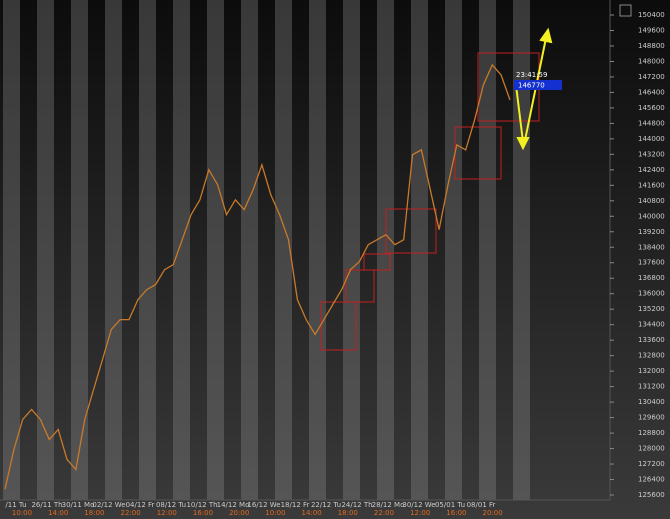 This screenshot has width=670, height=519. Describe the element at coordinates (651, 464) in the screenshot. I see `y-tick-label: 127200` at that location.